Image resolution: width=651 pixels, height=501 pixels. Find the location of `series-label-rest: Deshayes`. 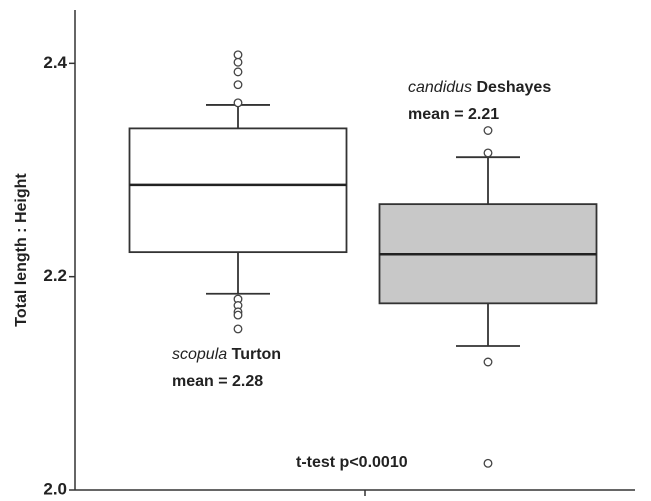

series-label-rest: Deshayes is located at coordinates (514, 87).